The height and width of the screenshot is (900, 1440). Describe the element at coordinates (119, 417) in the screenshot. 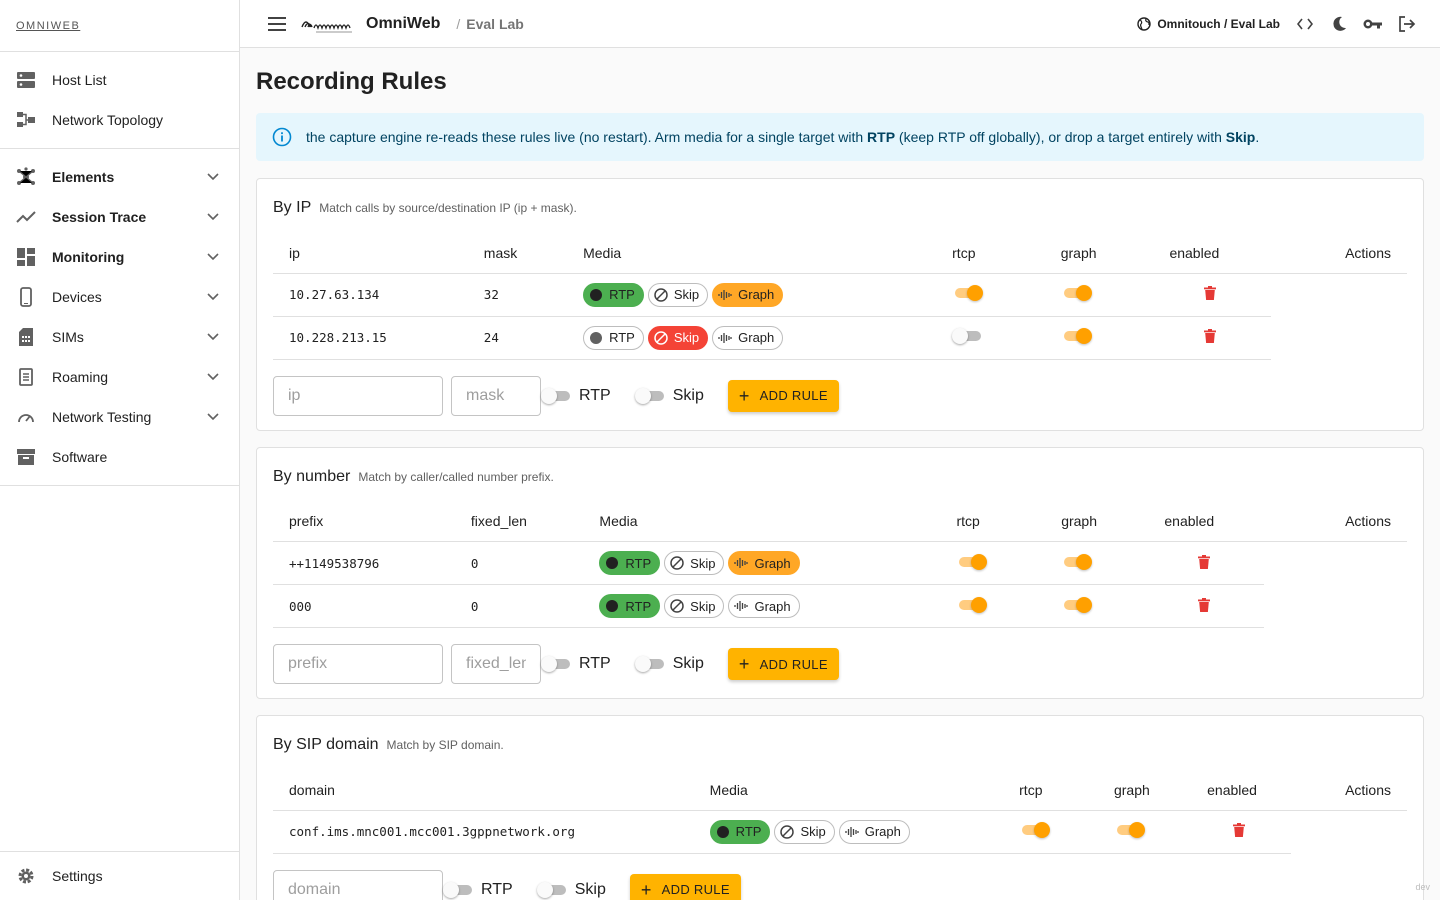

I see `sidebar-item-network-testing: Network Testing` at that location.